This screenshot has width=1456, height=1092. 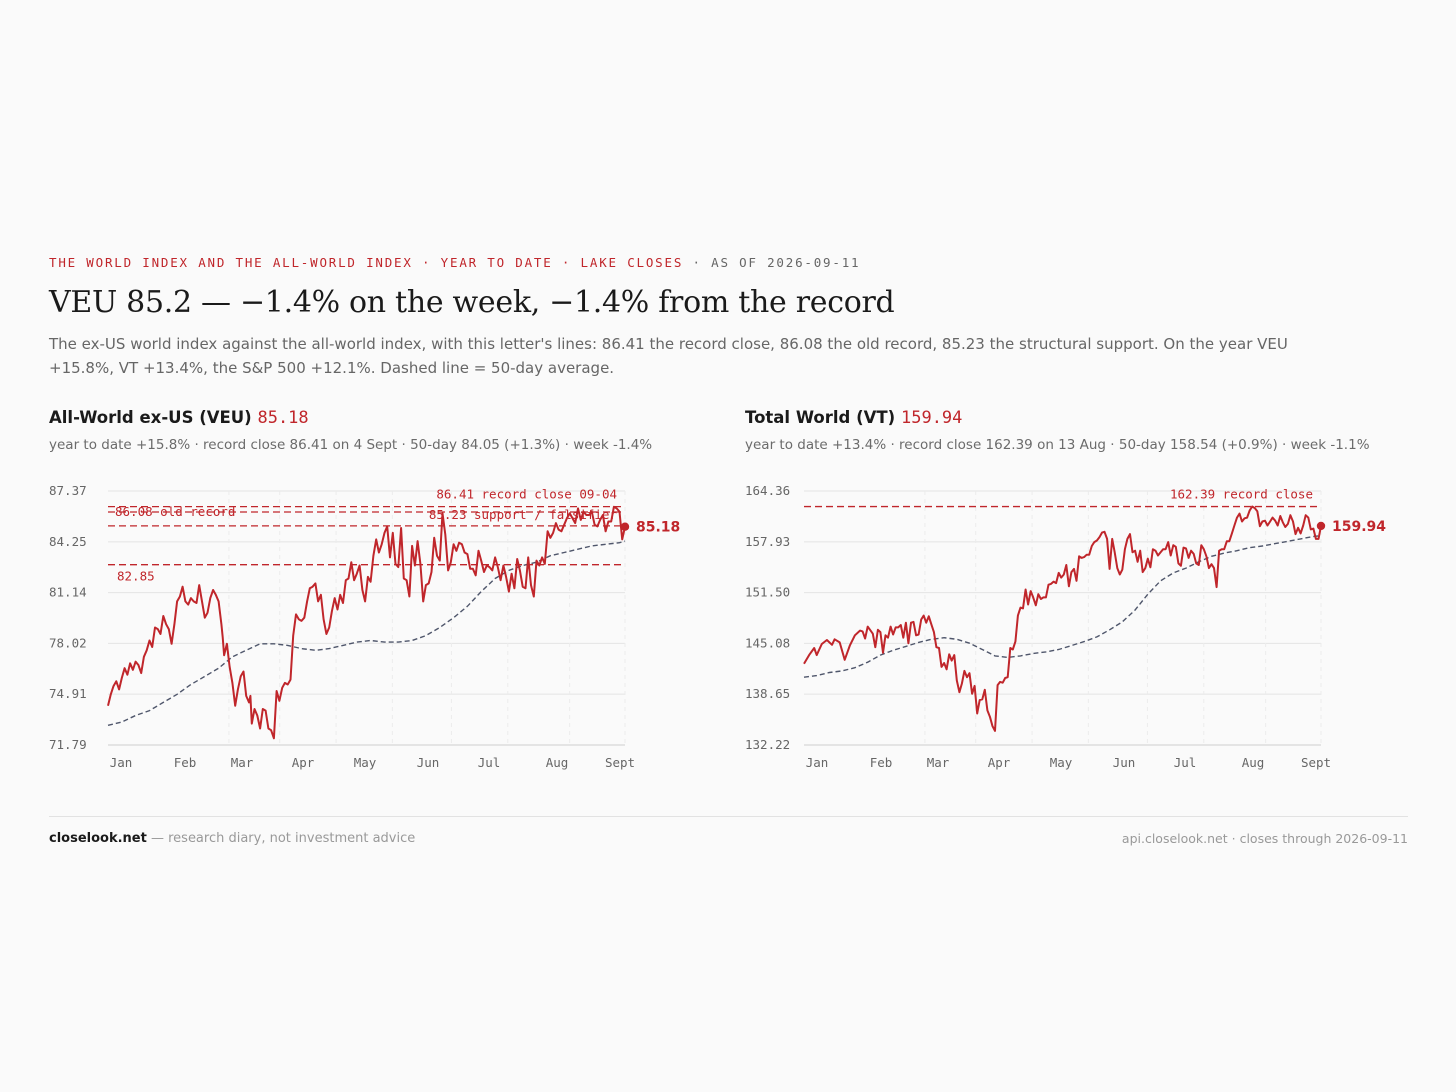 I want to click on veu-x-tick-label: Jan, so click(x=121, y=762).